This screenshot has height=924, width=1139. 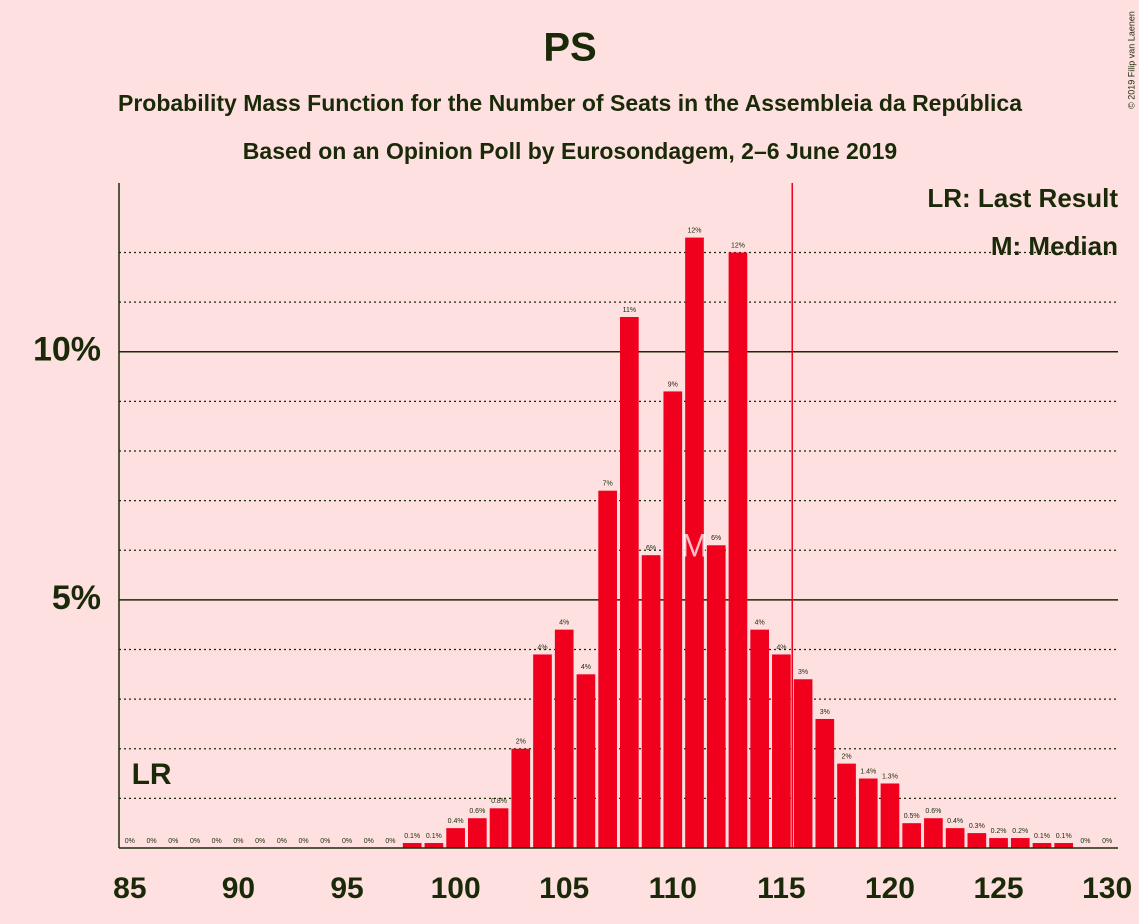 I want to click on median-marker: M, so click(x=694, y=545).